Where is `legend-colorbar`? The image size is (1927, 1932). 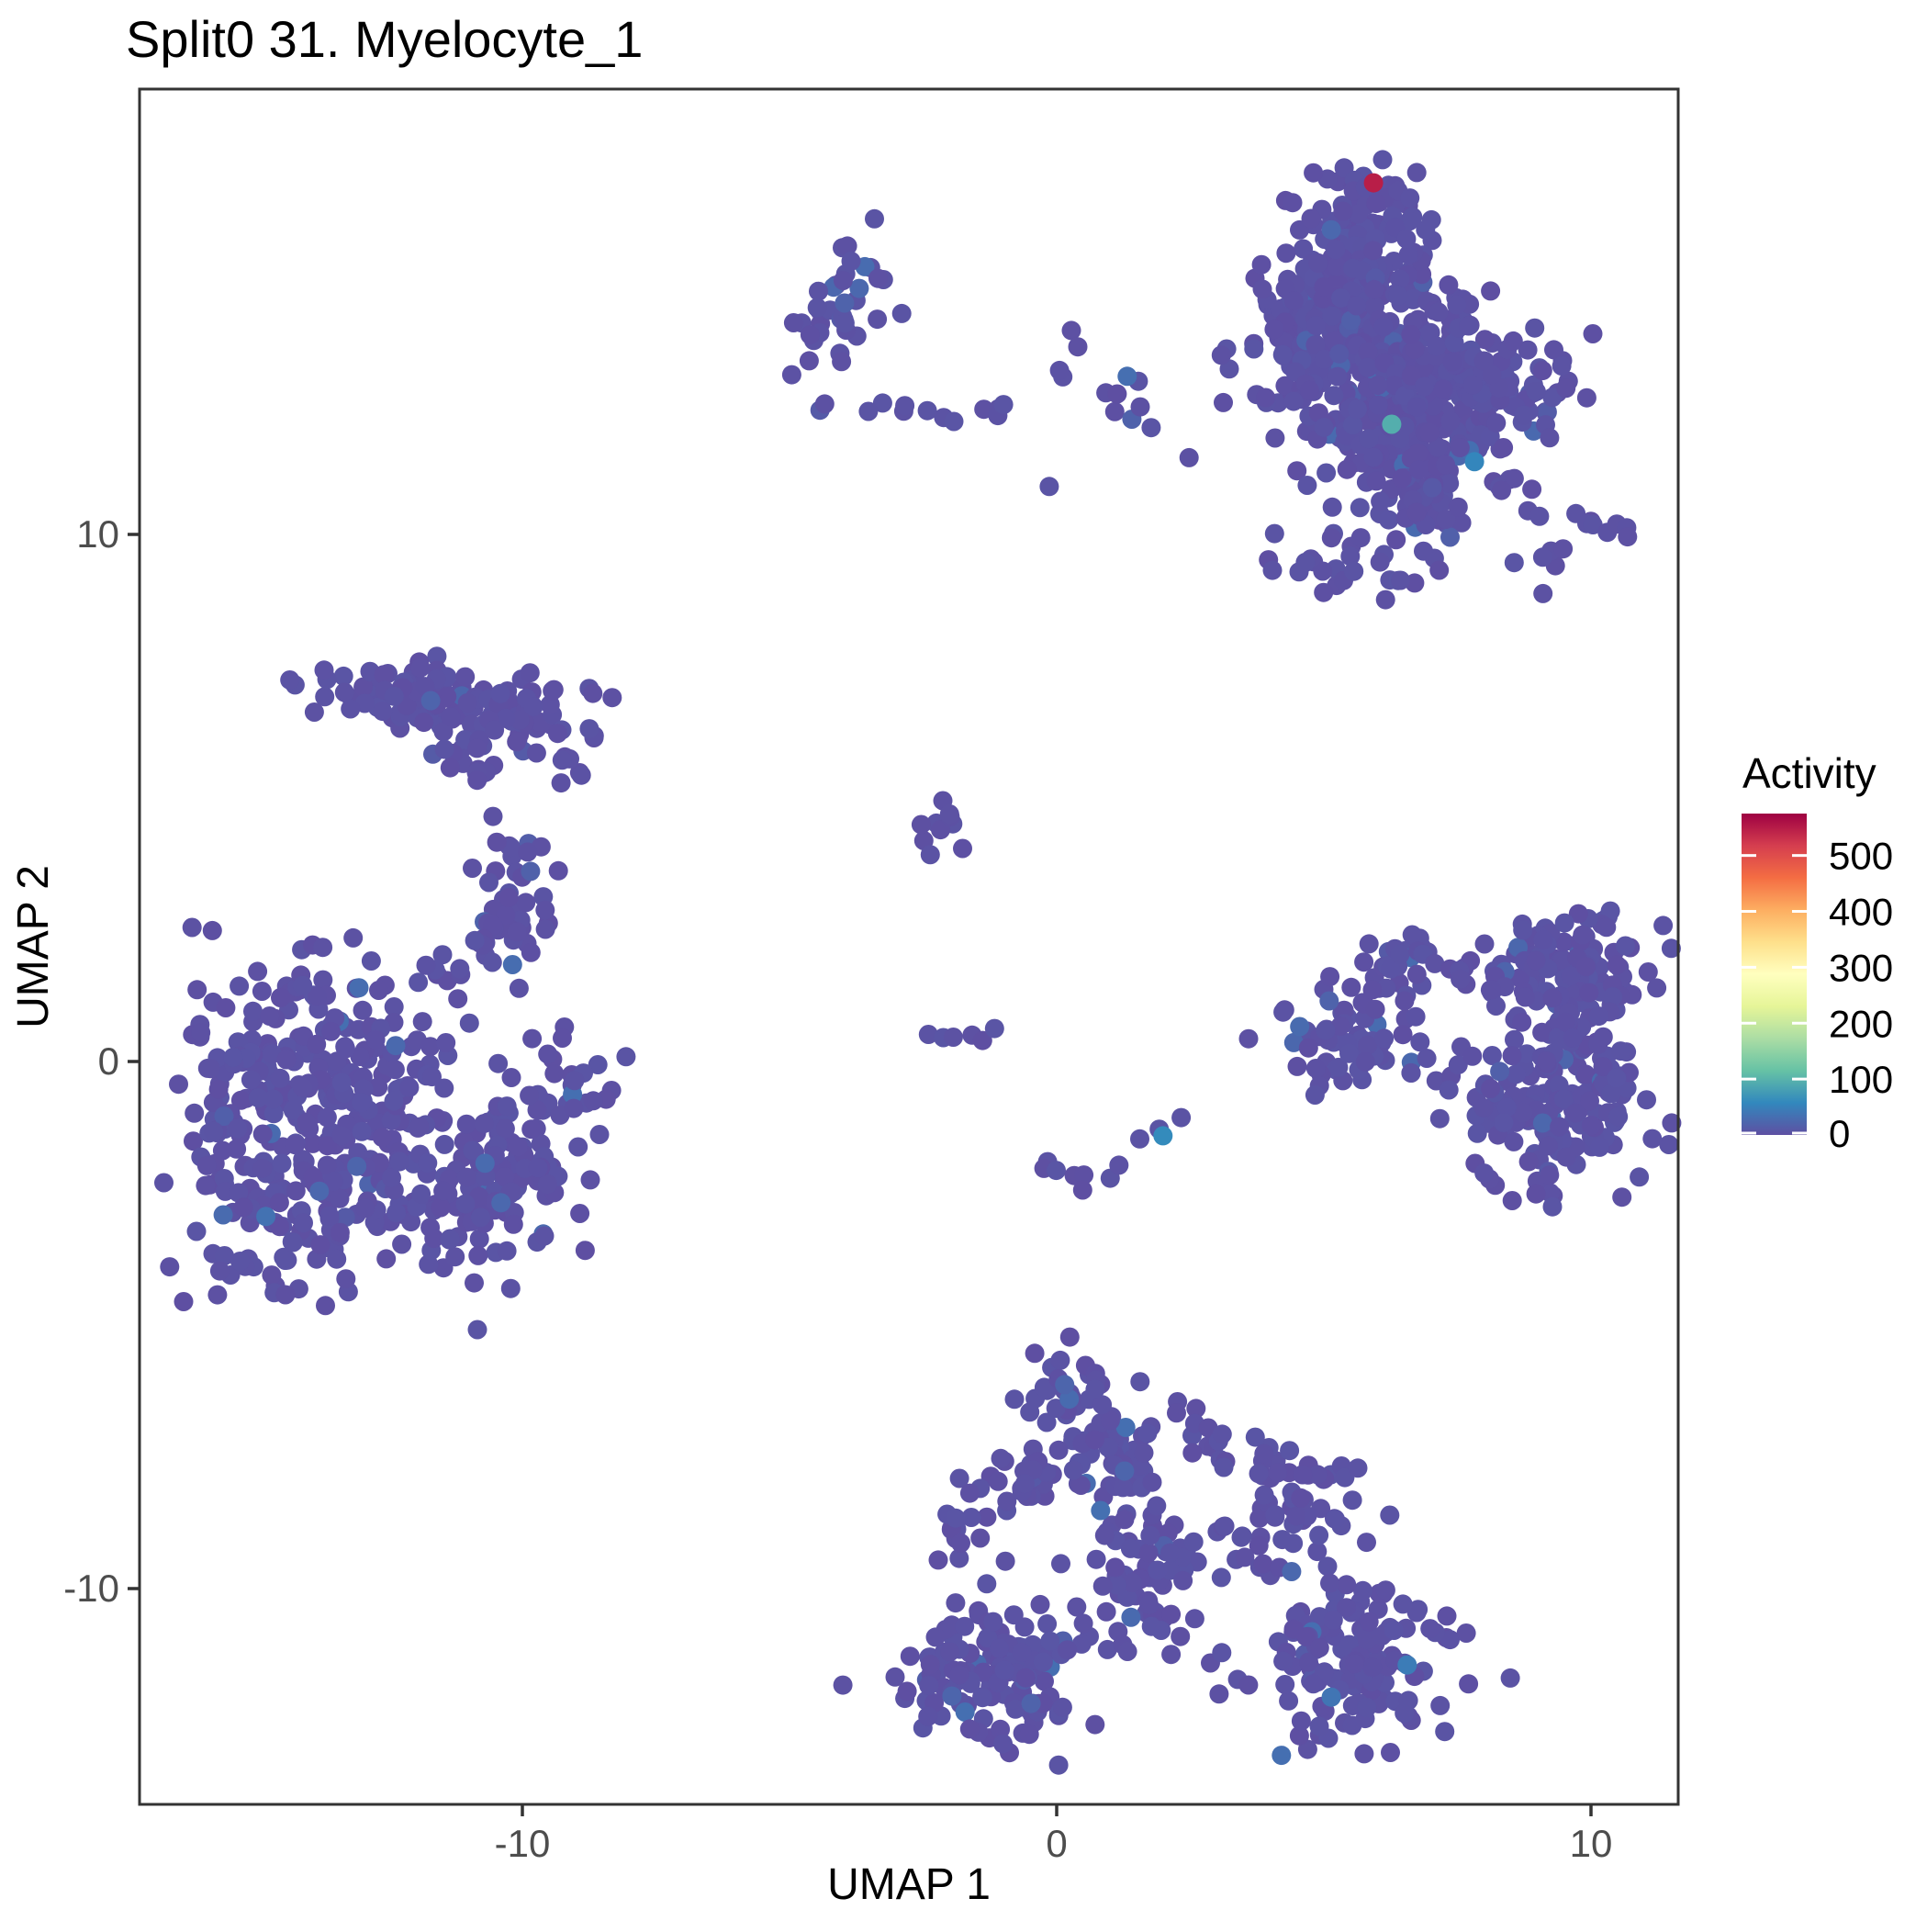 legend-colorbar is located at coordinates (1775, 975).